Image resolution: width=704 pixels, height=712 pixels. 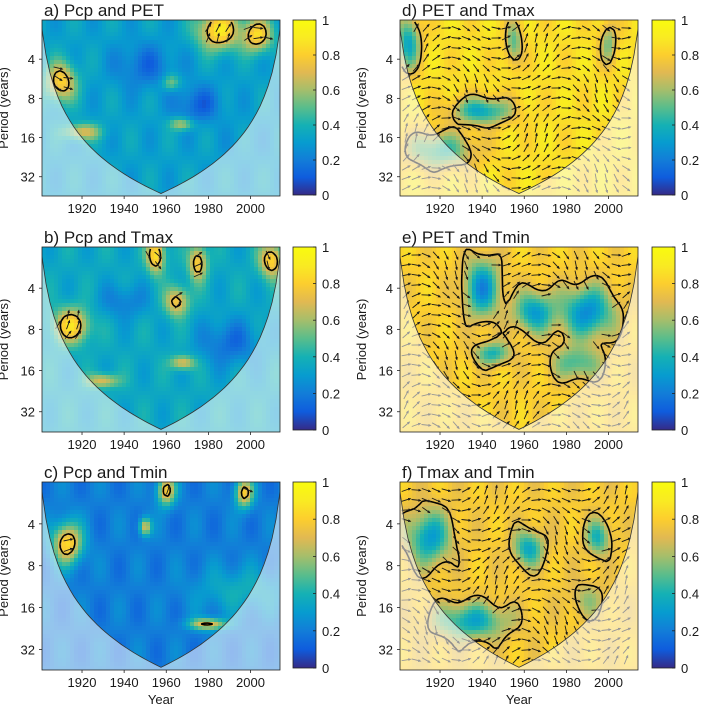 What do you see at coordinates (104, 10) in the screenshot?
I see `panel-title: a) Pcp and PET` at bounding box center [104, 10].